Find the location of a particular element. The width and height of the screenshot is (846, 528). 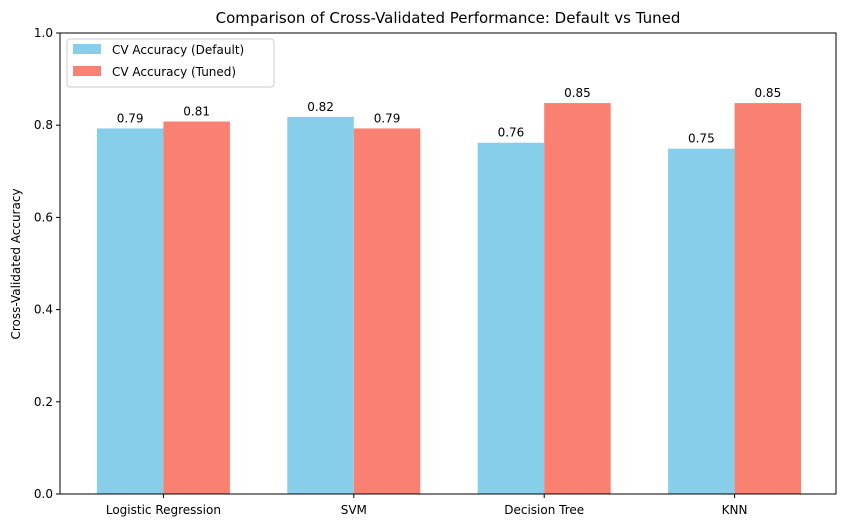

x-tick-label: Decision Tree is located at coordinates (544, 510).